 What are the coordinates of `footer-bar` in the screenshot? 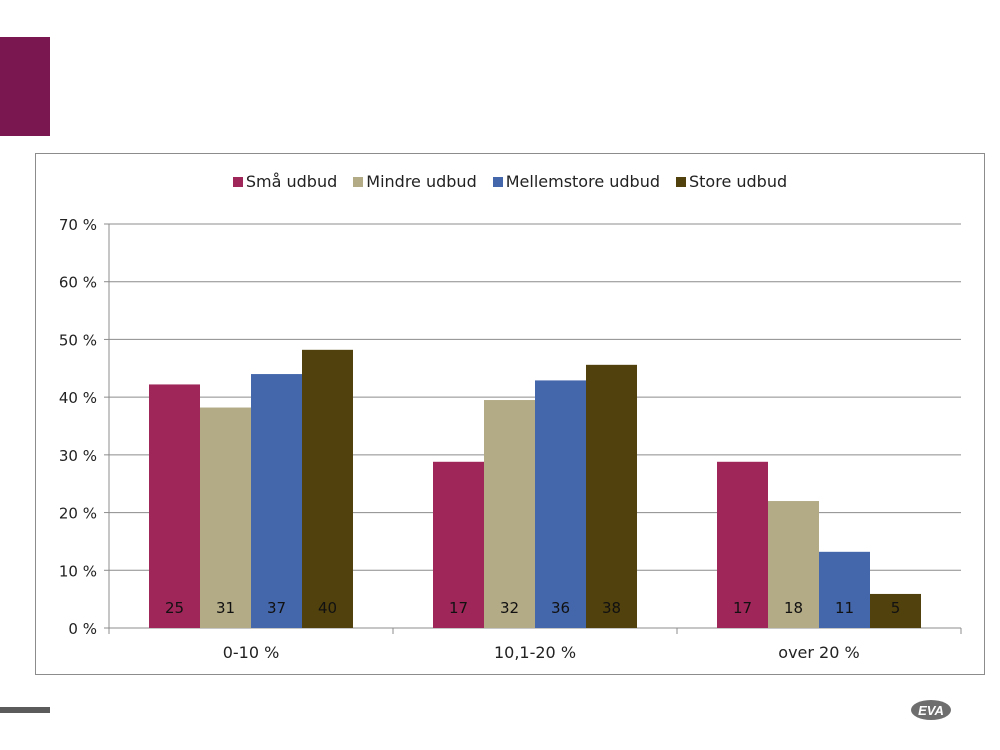 It's located at (25, 710).